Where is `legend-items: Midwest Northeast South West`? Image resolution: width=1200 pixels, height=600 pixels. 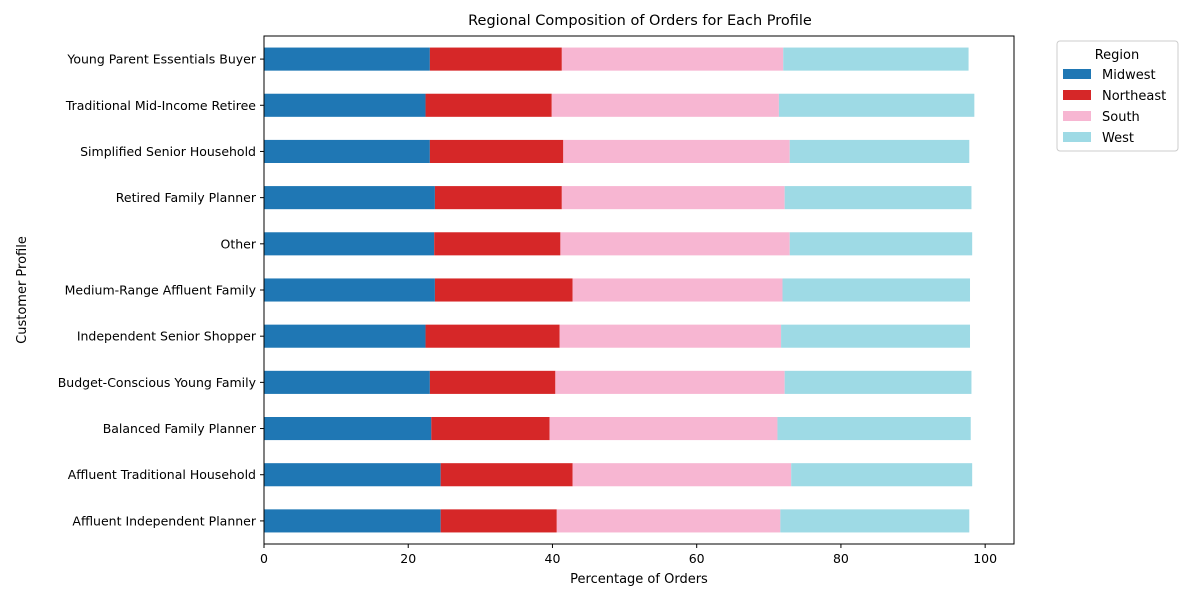
legend-items: Midwest Northeast South West is located at coordinates (1114, 107).